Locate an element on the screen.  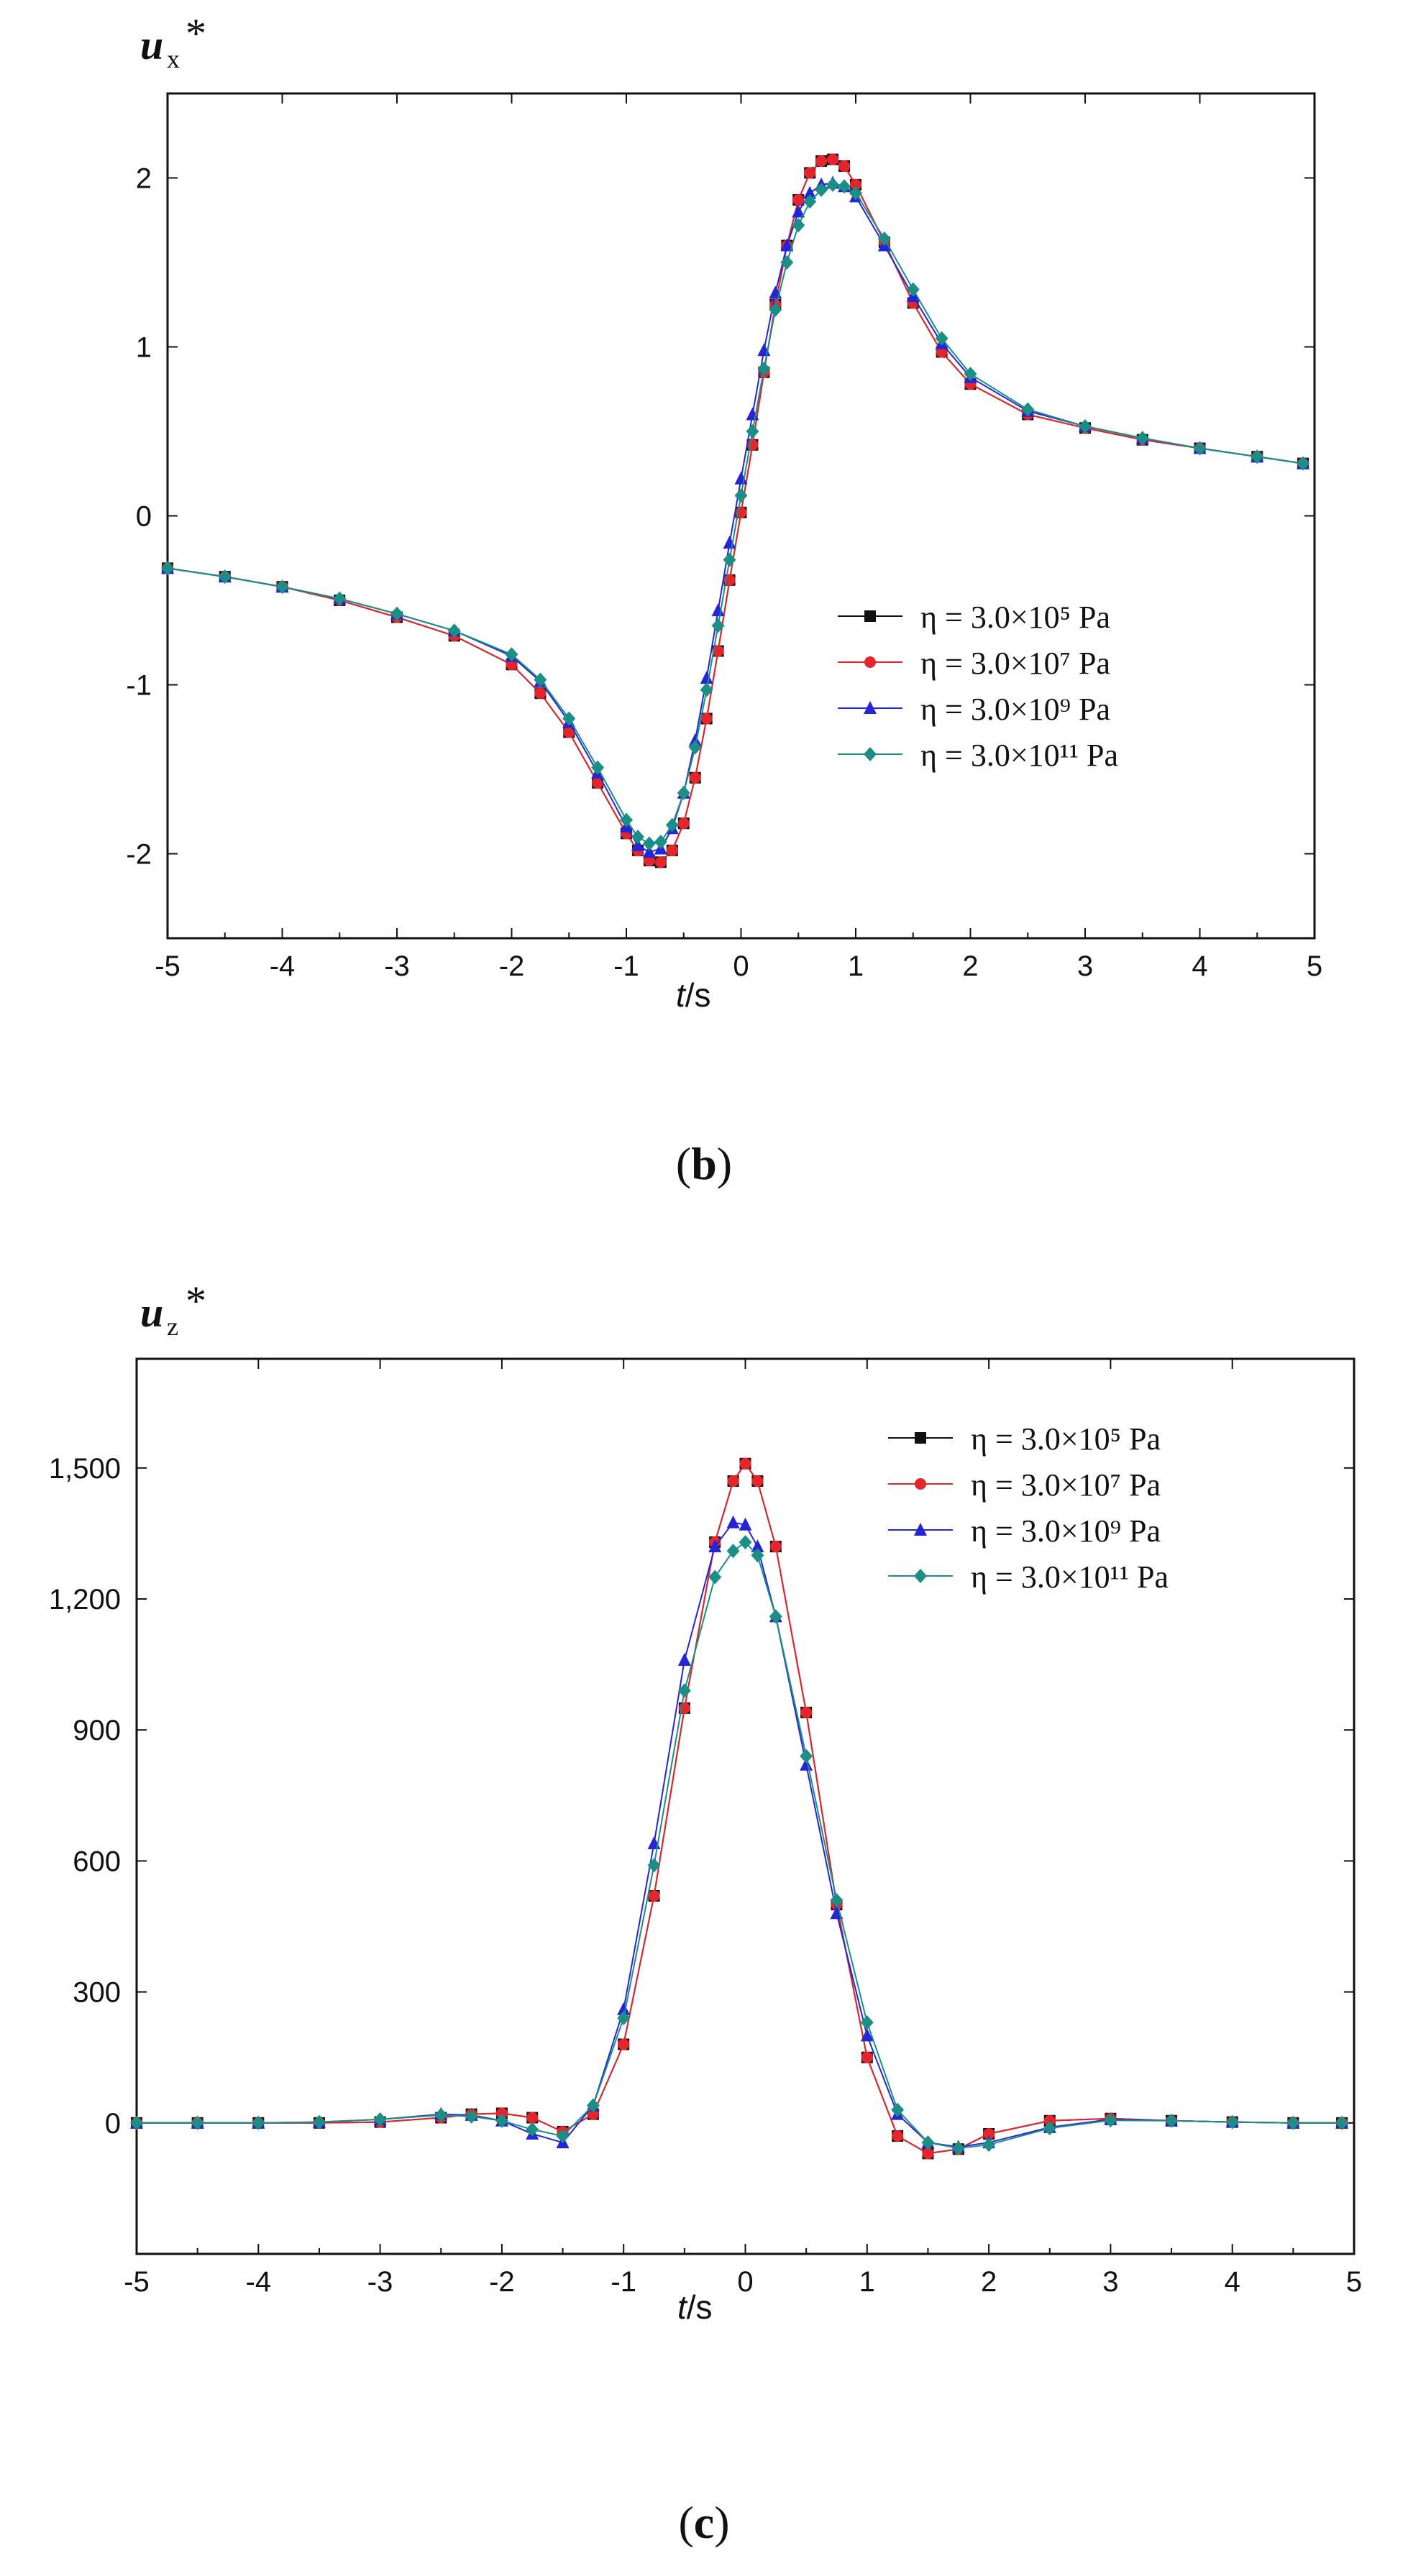
chart-c-ytick-label: 0 is located at coordinates (113, 2124).